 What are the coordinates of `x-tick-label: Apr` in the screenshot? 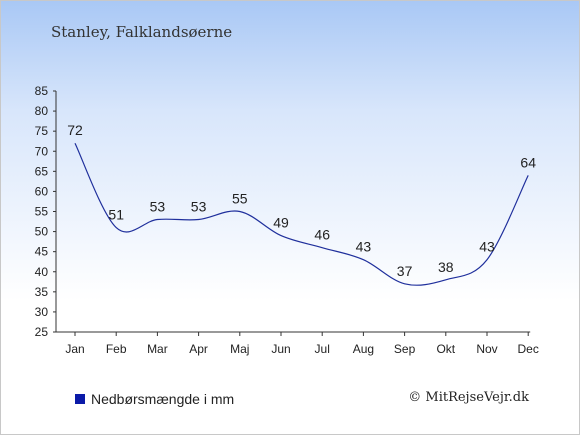 It's located at (198, 349).